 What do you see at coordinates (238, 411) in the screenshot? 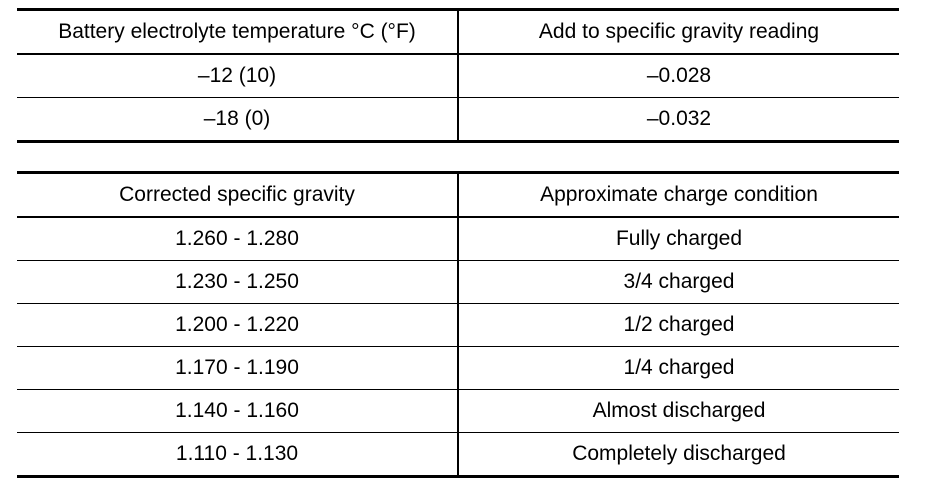
I see `specific-gravity-cell: 1.140 - 1.160` at bounding box center [238, 411].